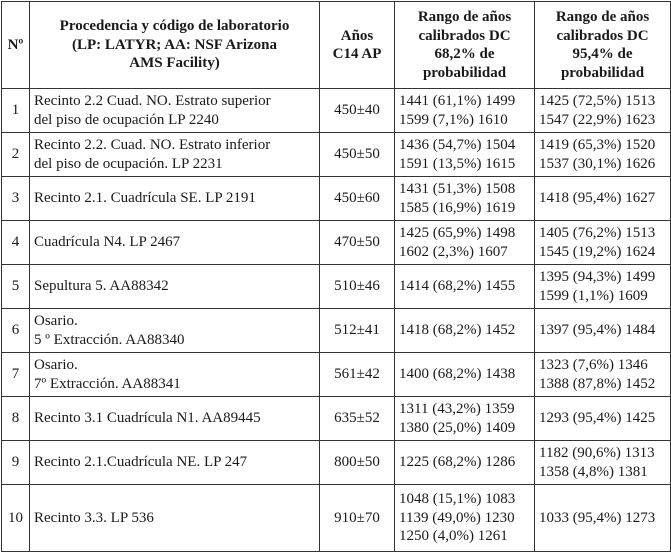 The height and width of the screenshot is (555, 671). I want to click on table-cell: 6, so click(15, 330).